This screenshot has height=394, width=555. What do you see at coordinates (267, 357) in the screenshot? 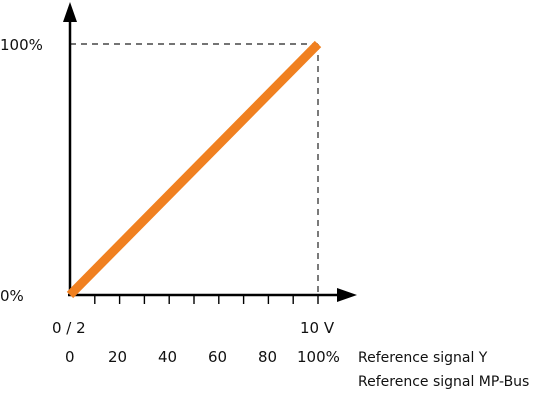
I see `x-tick-label-lower: 80` at bounding box center [267, 357].